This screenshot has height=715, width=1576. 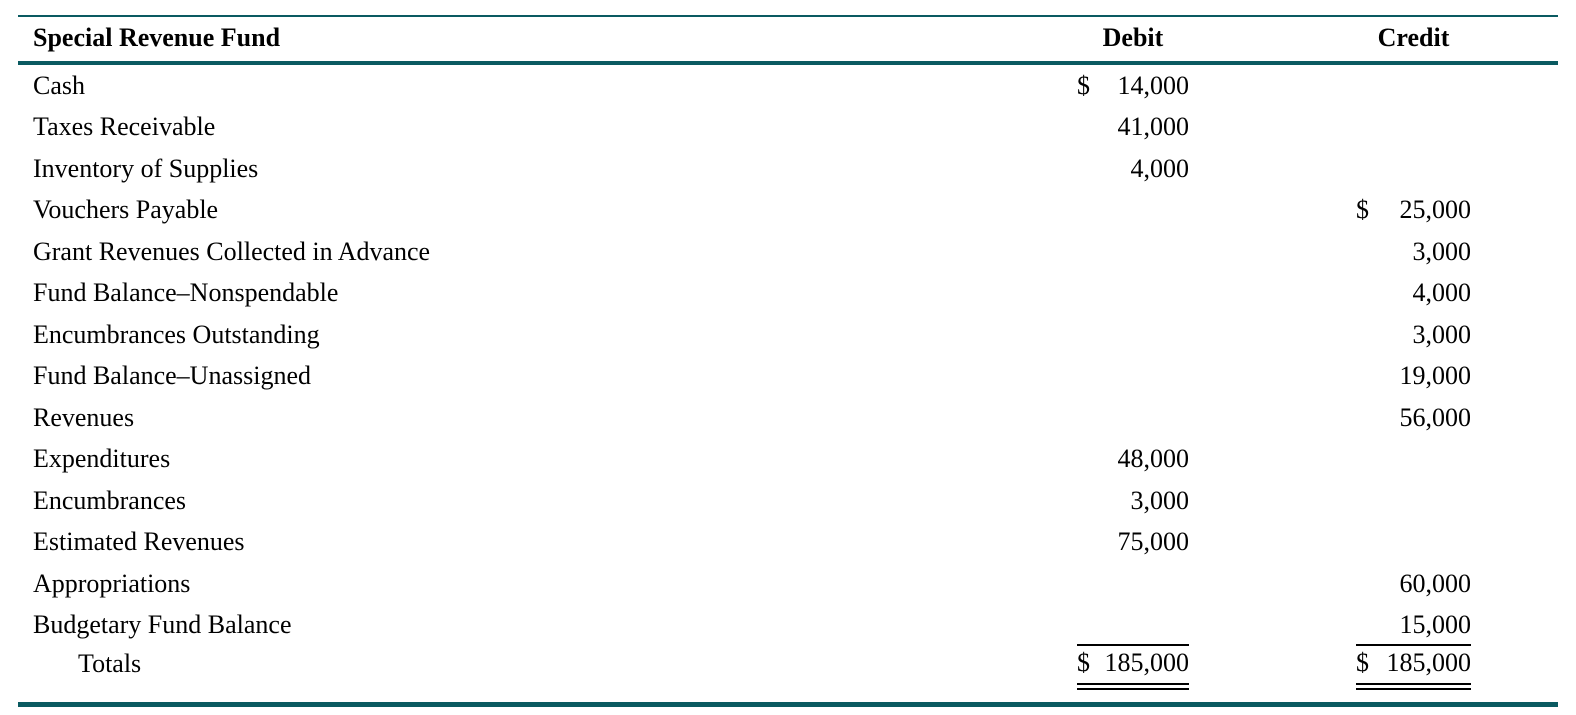 I want to click on credit-value: 185,000, so click(x=1429, y=662).